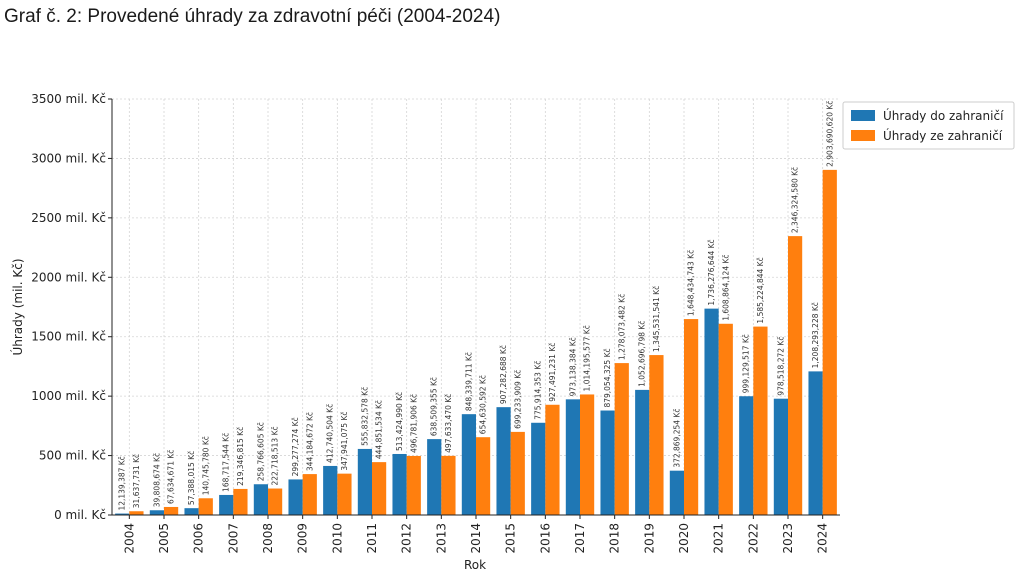 This screenshot has width=1024, height=573. I want to click on bar-incoming-2020, so click(691, 417).